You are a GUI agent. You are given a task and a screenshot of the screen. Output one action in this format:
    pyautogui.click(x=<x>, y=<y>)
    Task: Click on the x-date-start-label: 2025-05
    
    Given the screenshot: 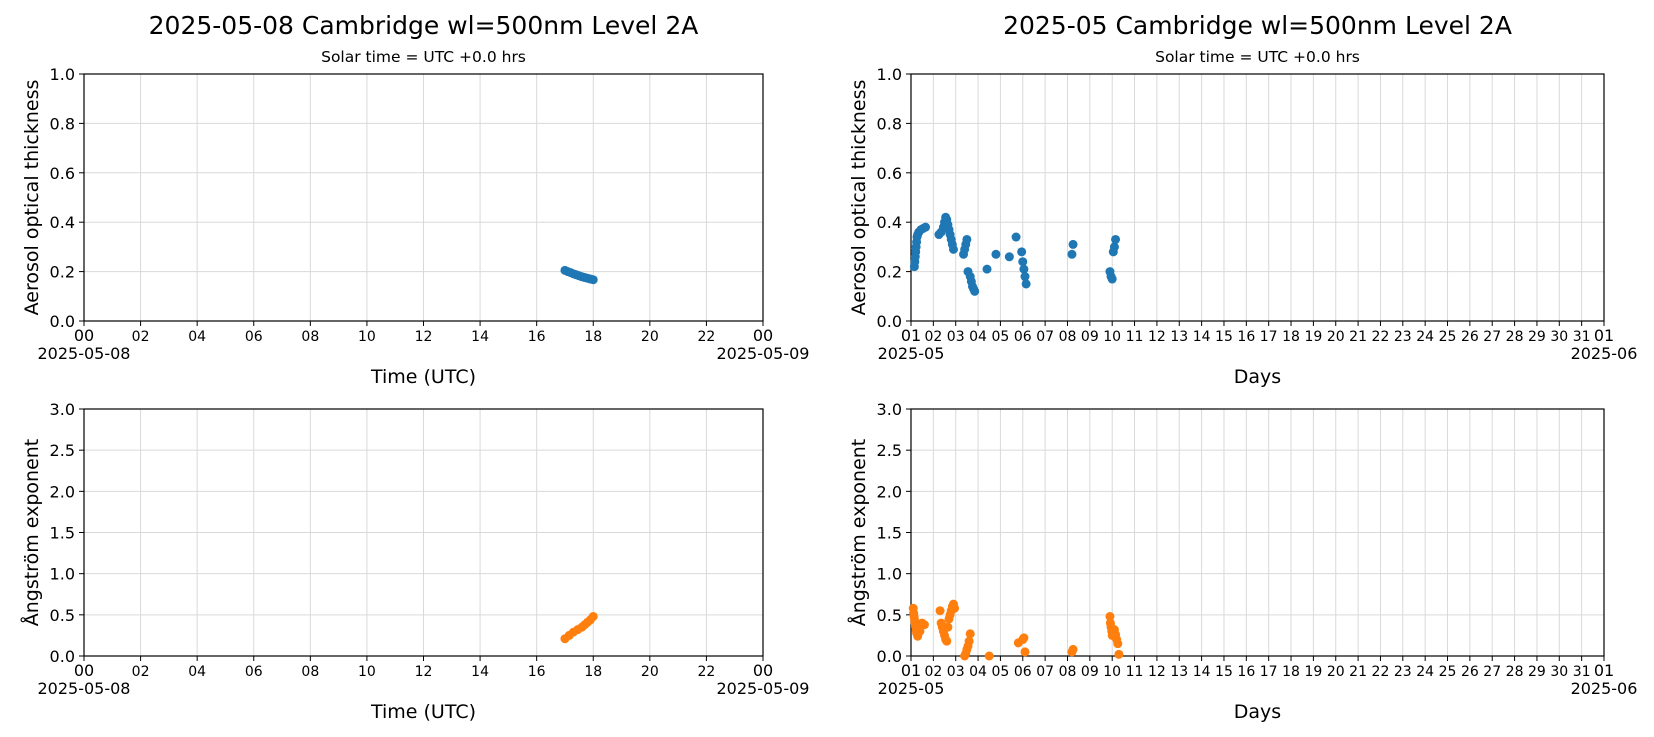 What is the action you would take?
    pyautogui.click(x=911, y=353)
    